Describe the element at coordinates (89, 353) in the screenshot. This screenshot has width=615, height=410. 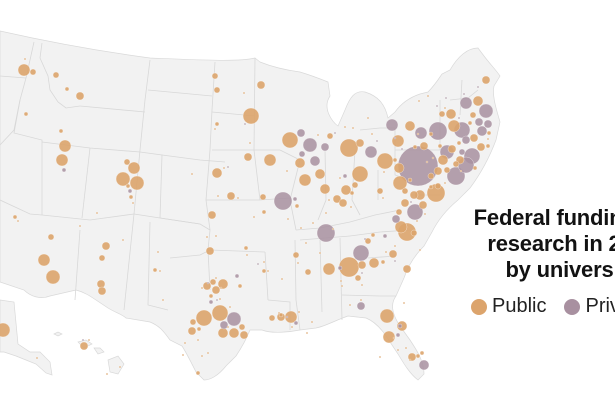
I see `hawaii-inset` at that location.